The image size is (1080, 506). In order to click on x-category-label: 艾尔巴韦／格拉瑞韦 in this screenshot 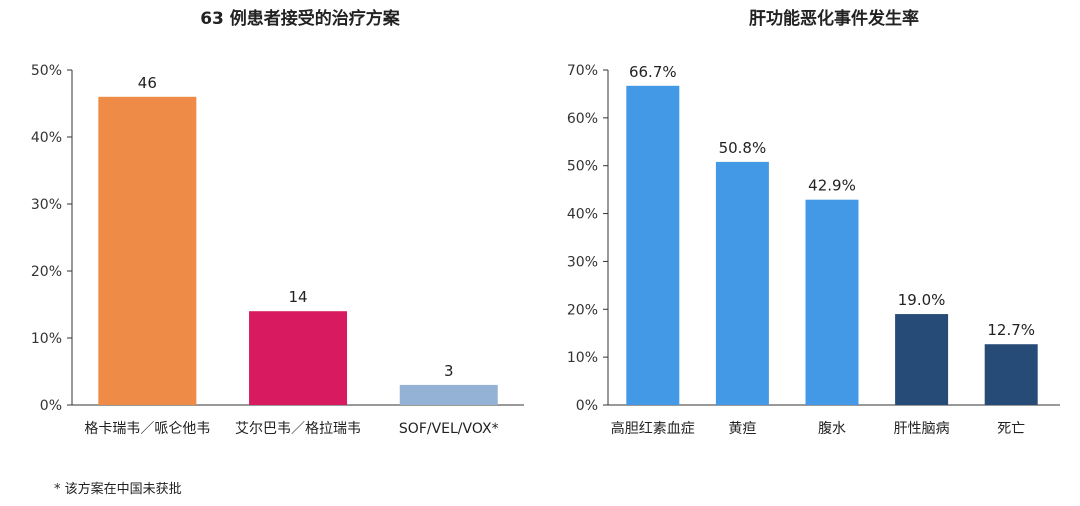, I will do `click(298, 429)`.